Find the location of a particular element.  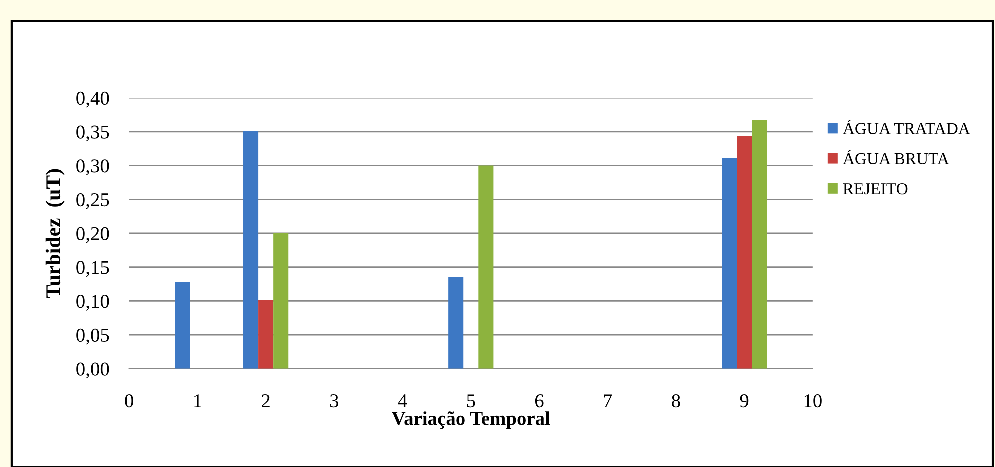

y-tick-label: 0,05 is located at coordinates (93, 336).